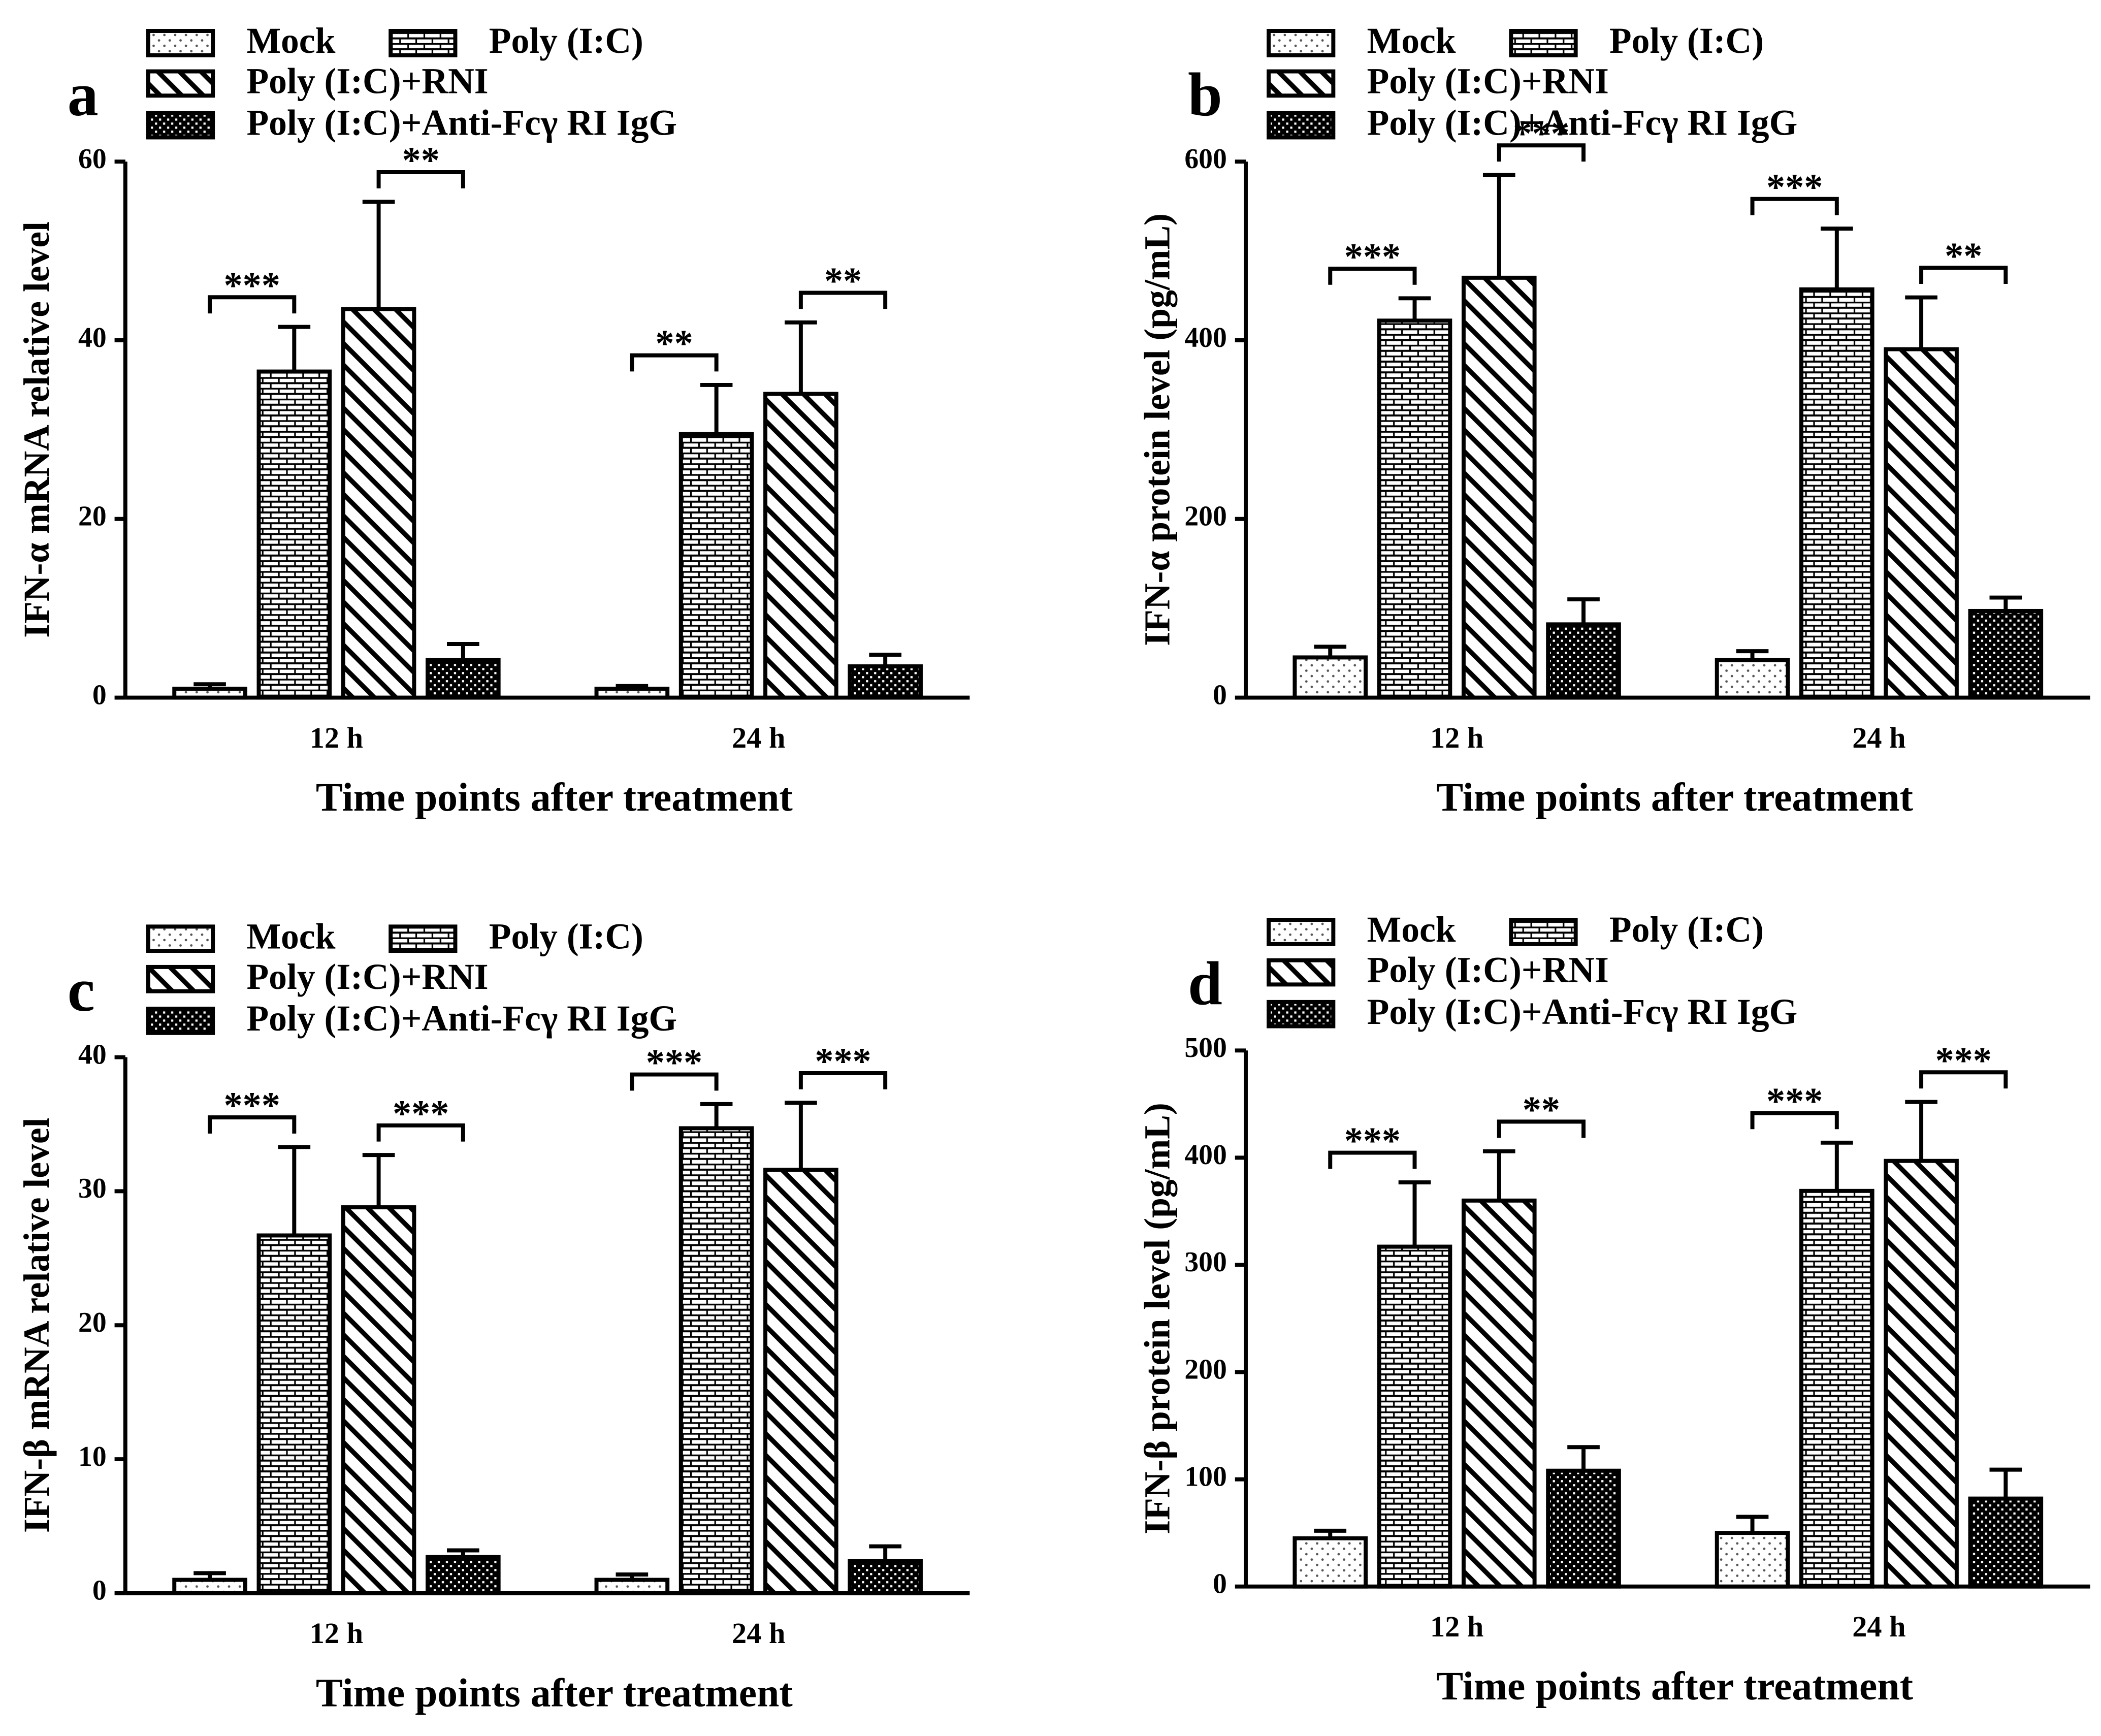  Describe the element at coordinates (1205, 1476) in the screenshot. I see `y-tick-label: 100` at that location.